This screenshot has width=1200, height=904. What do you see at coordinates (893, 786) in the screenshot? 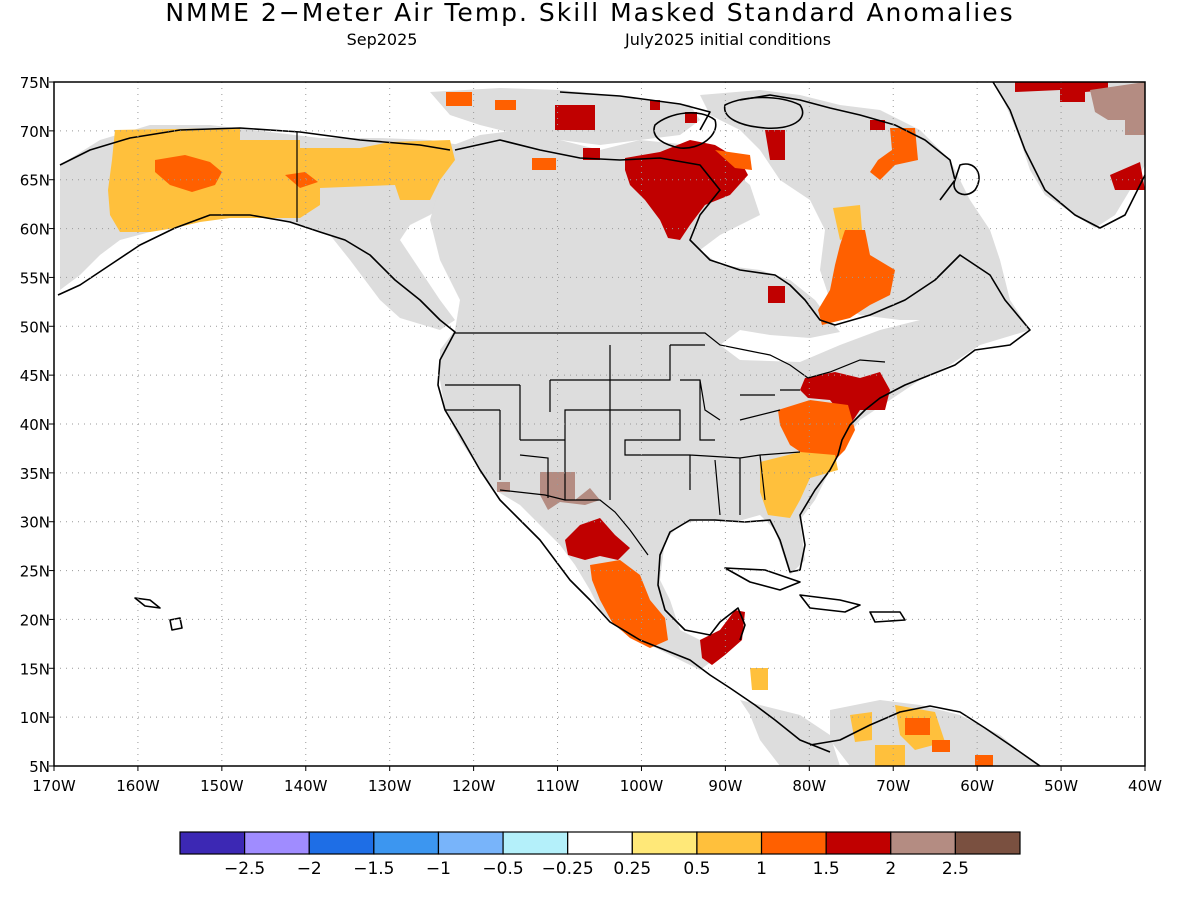
I see `lon-label: 70W` at bounding box center [893, 786].